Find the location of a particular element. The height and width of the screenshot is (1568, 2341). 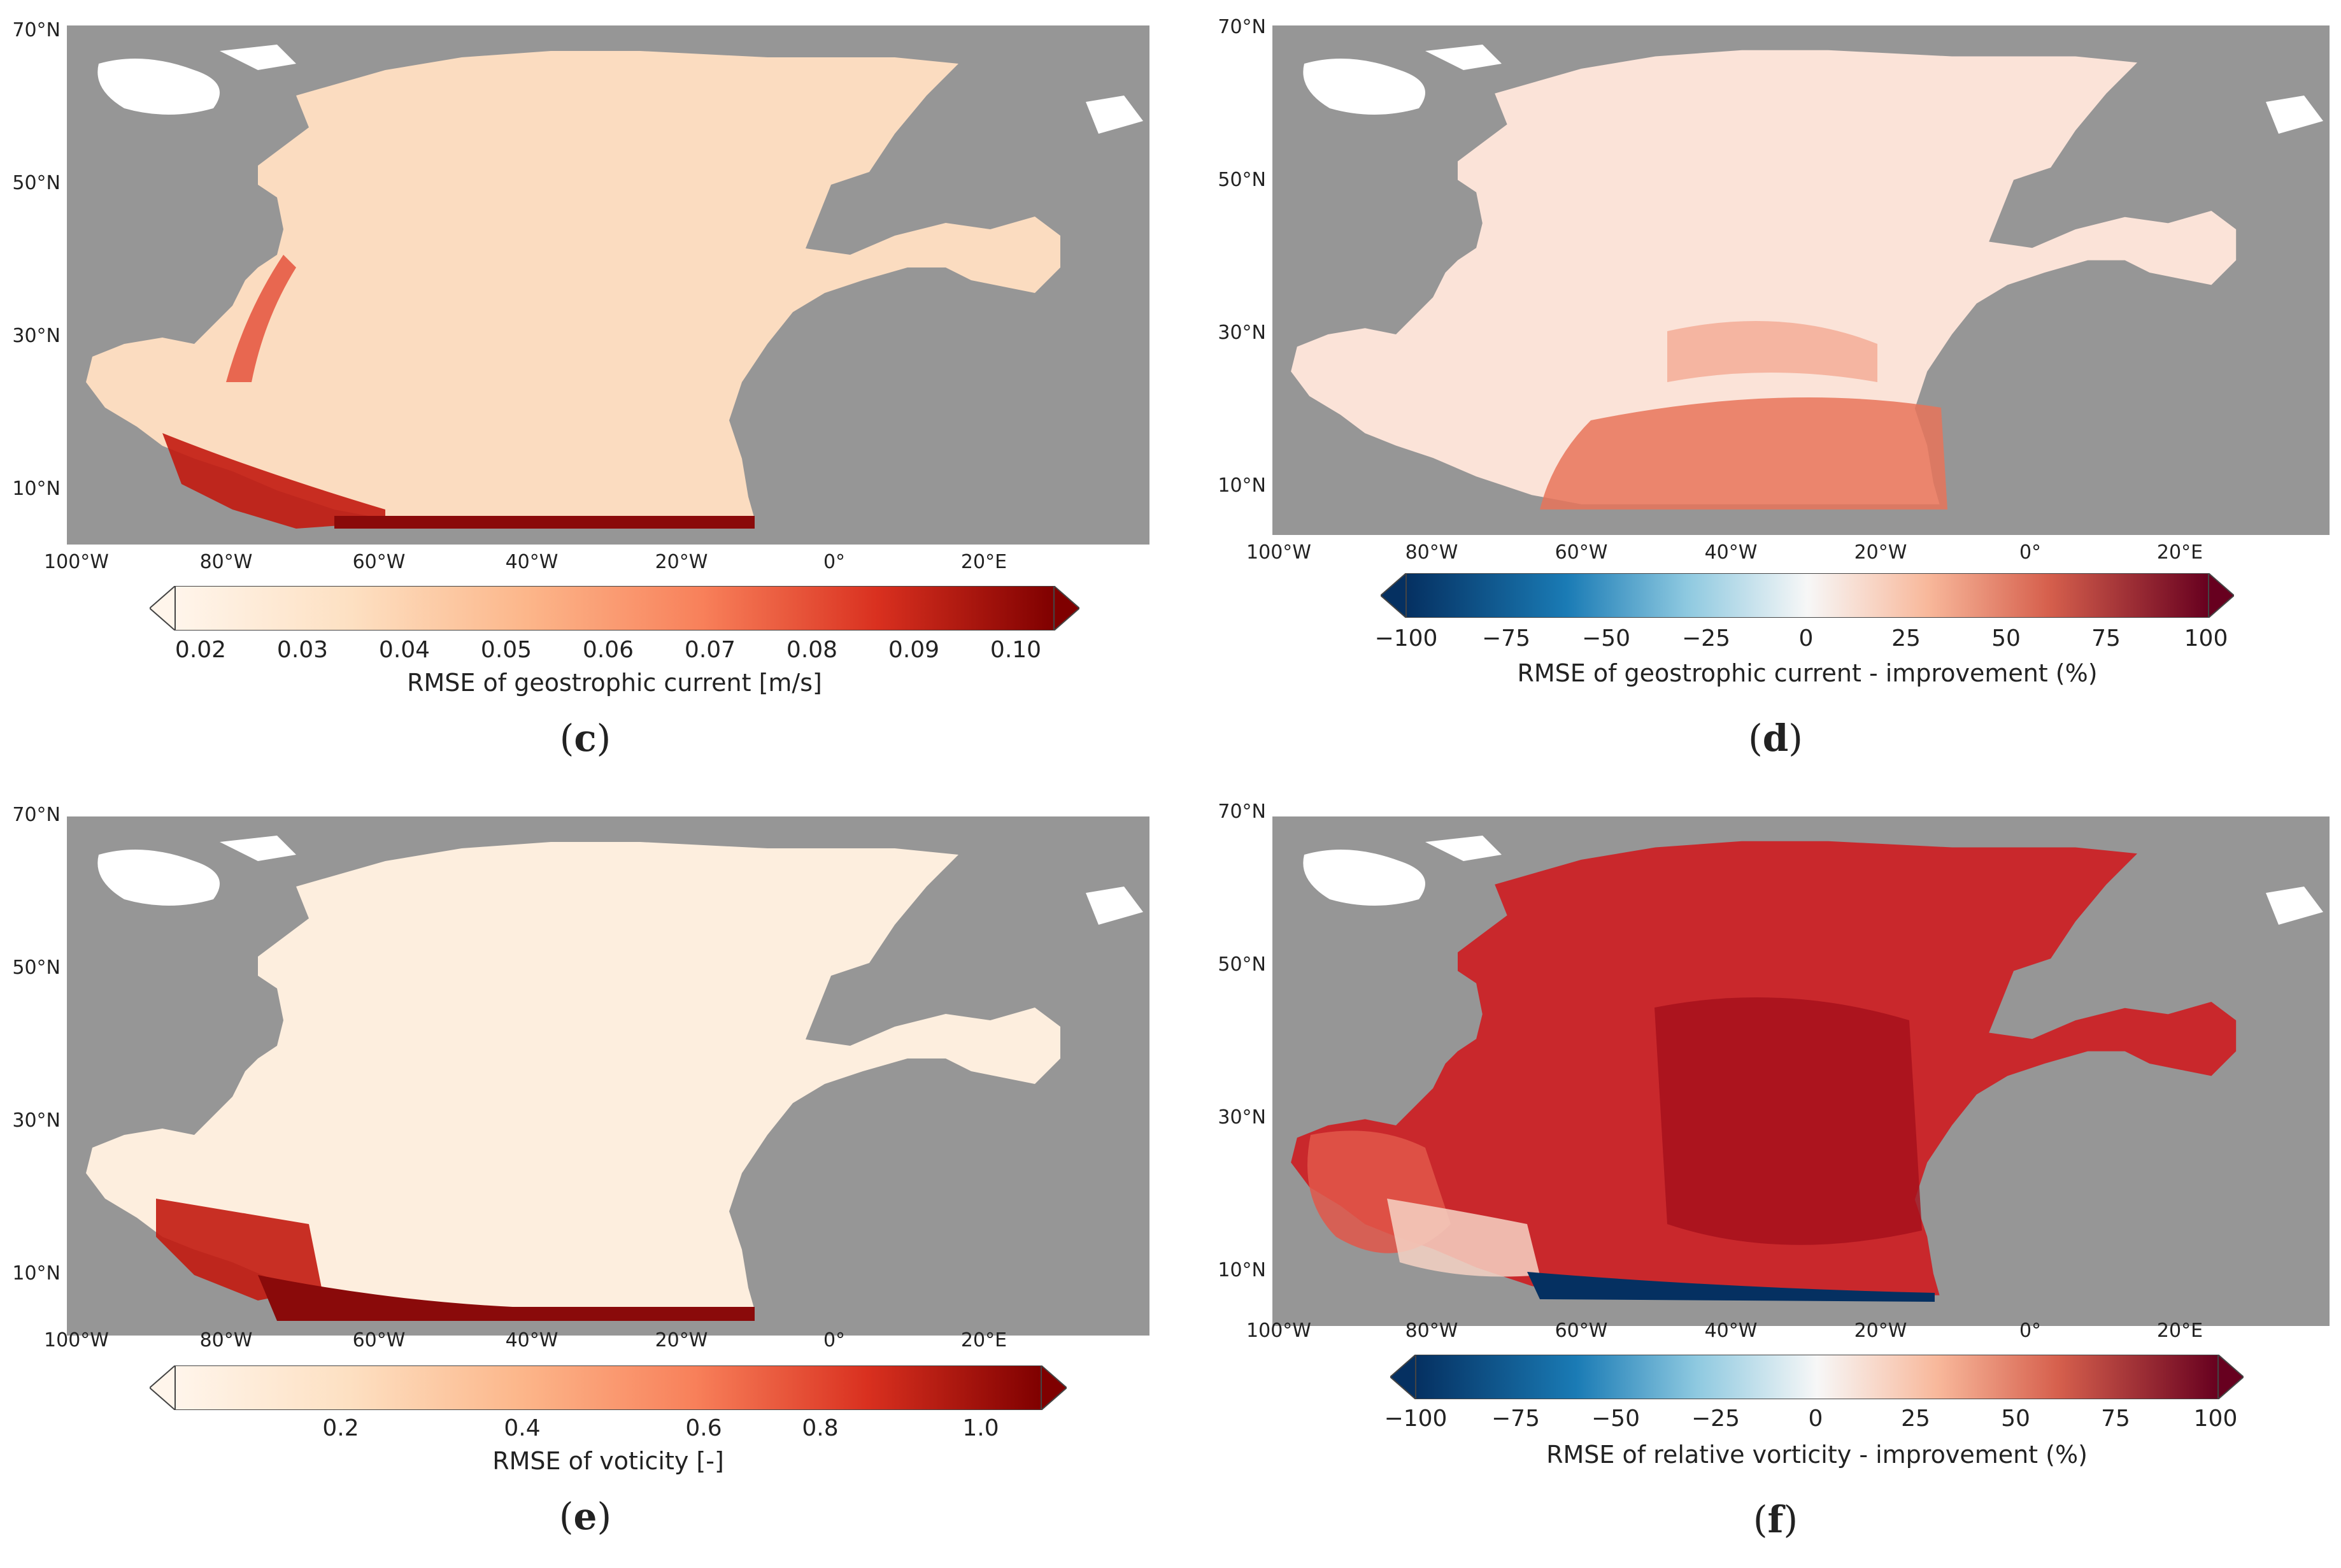

colorbar-c is located at coordinates (614, 608).